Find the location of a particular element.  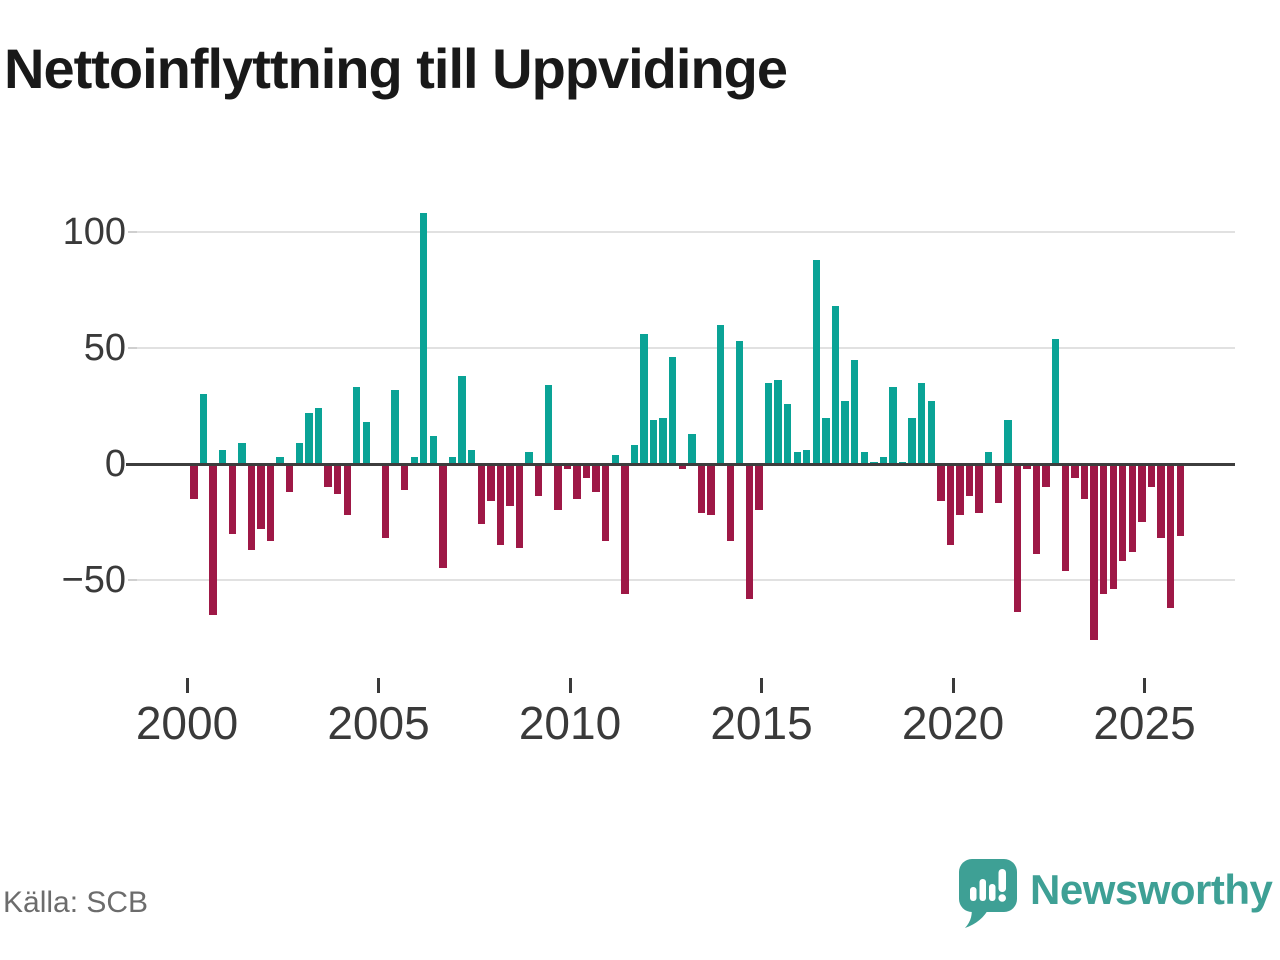

x-axis-tick-label: 2000 is located at coordinates (187, 723).